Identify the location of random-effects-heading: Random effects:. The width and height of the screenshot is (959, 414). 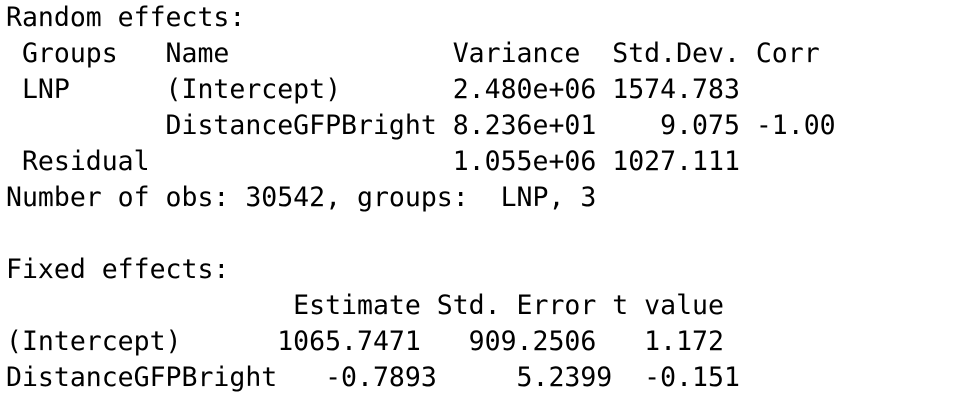
(126, 17).